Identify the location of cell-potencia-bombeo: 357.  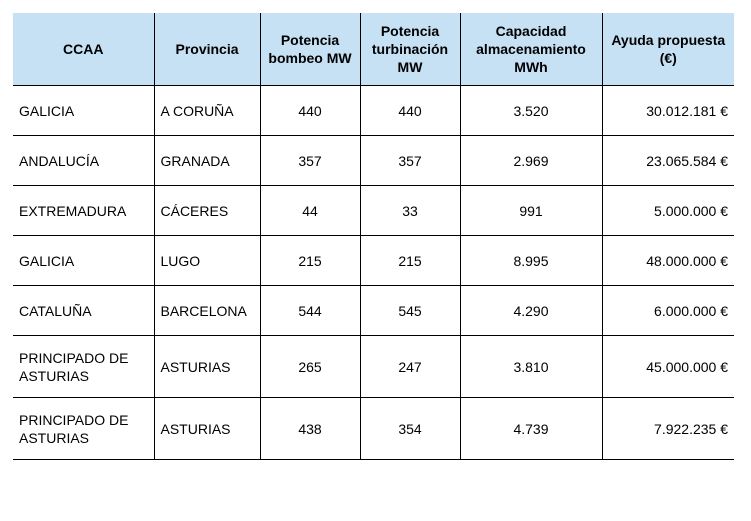
(310, 160).